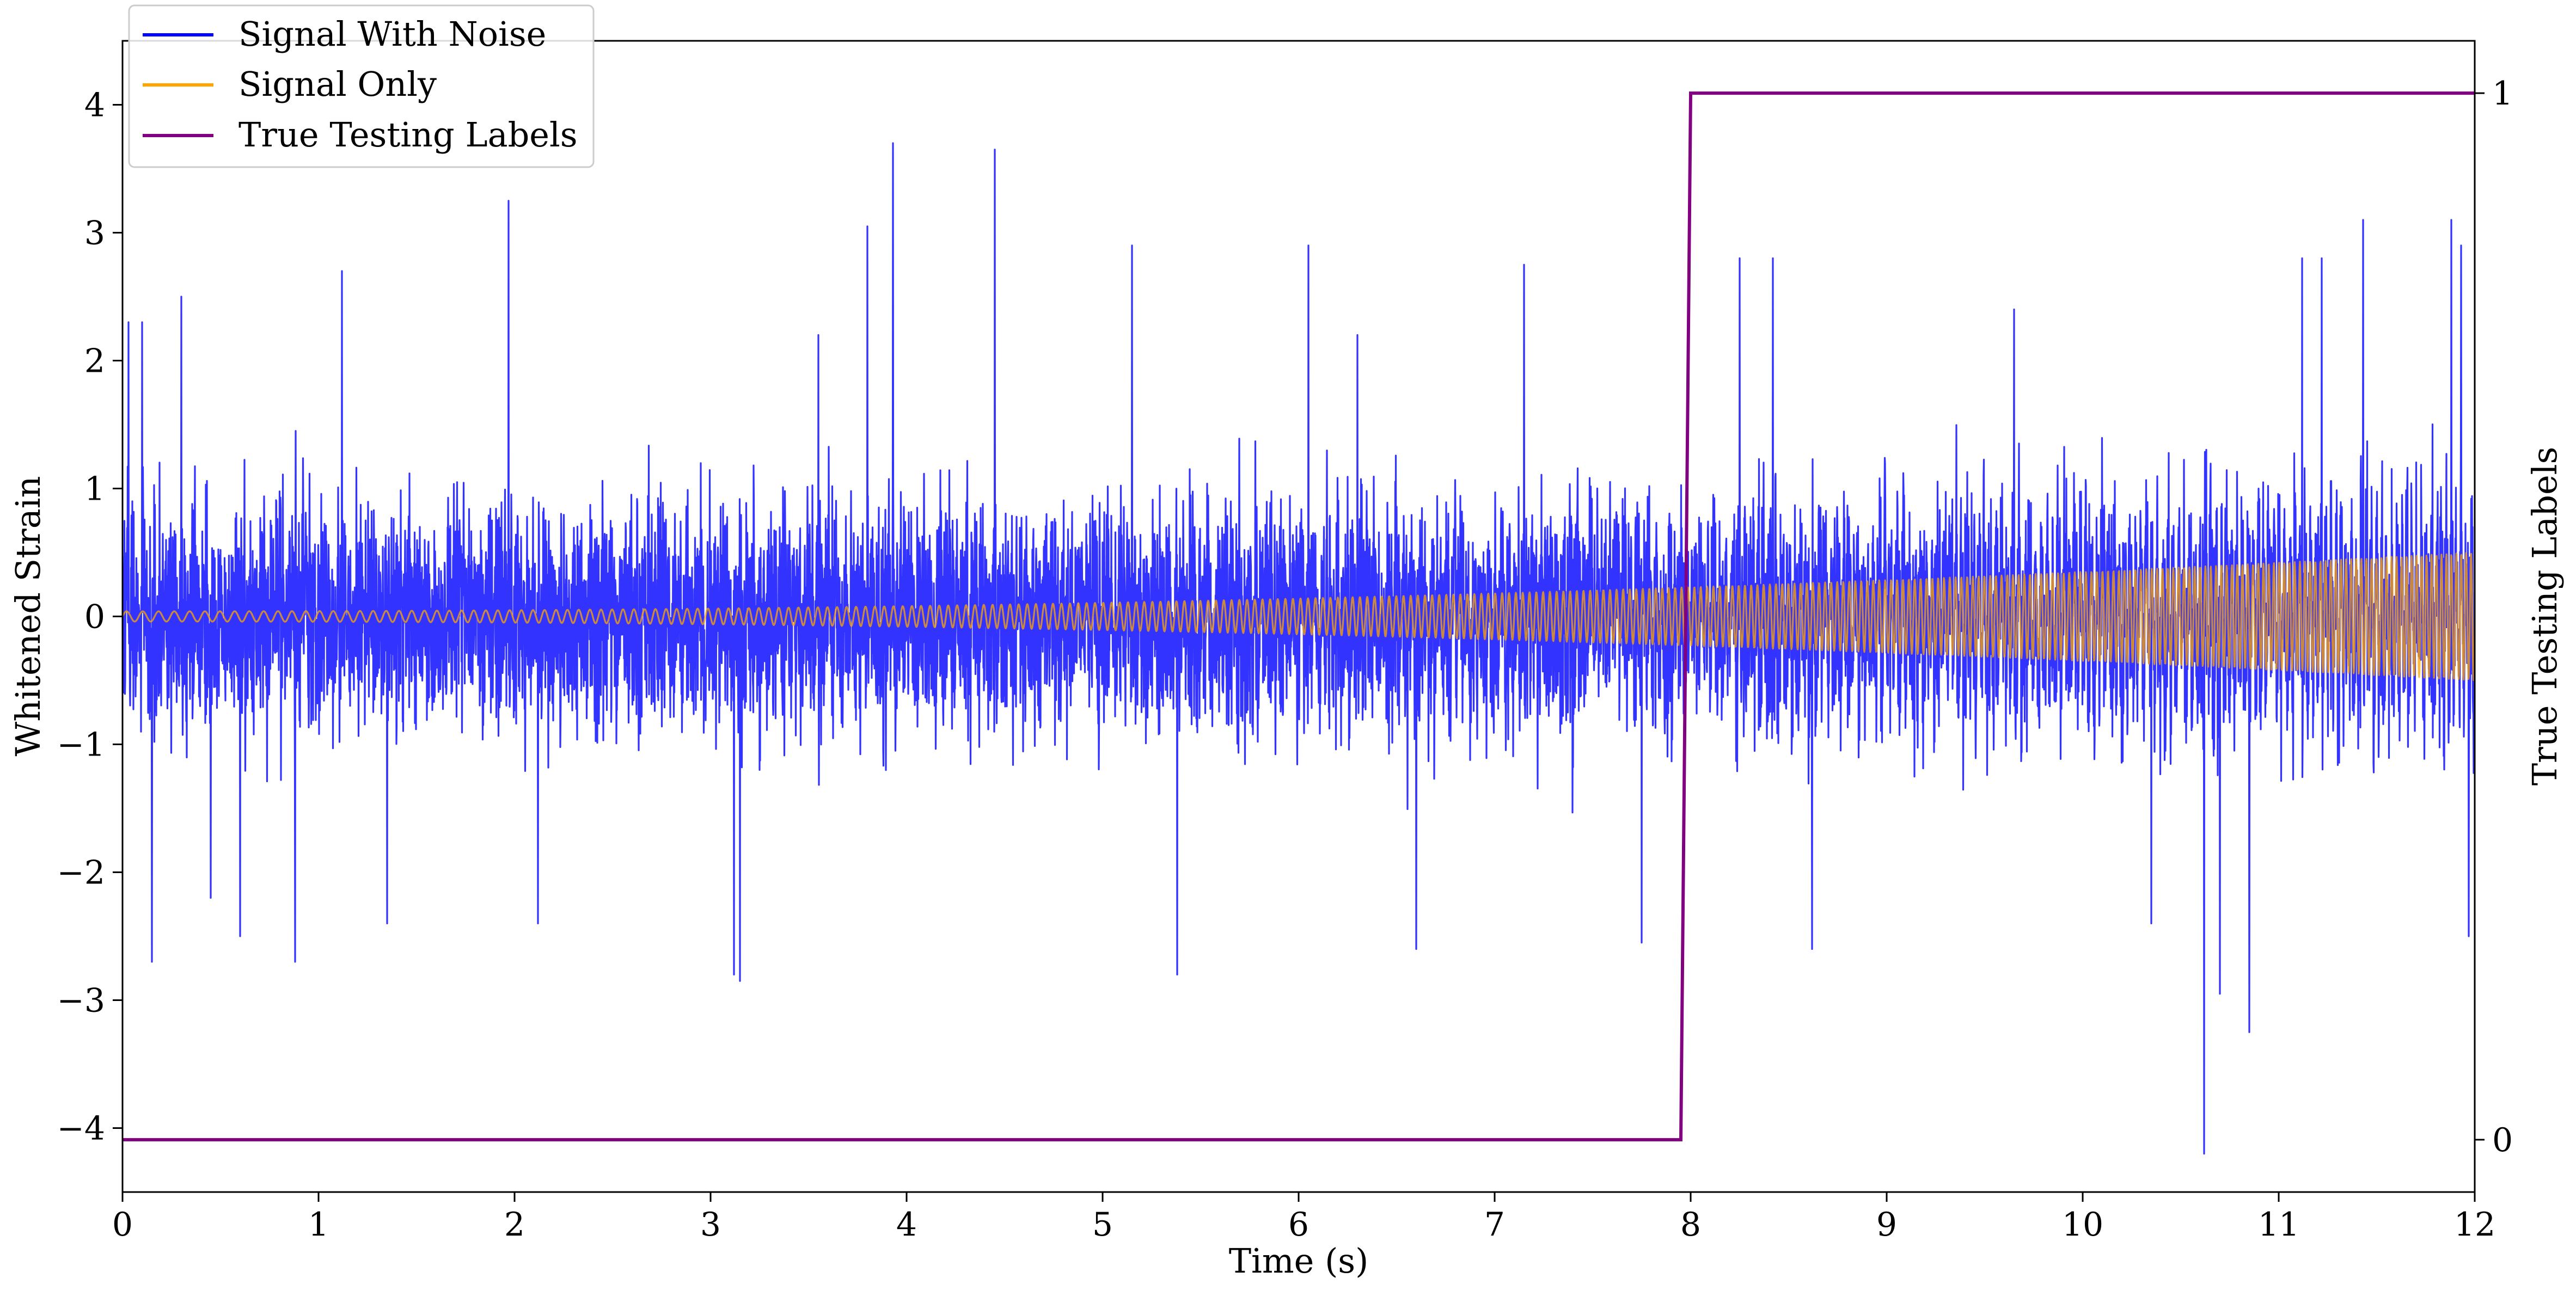 This screenshot has width=2576, height=1296. What do you see at coordinates (94, 106) in the screenshot?
I see `y-left-tick-label: 4` at bounding box center [94, 106].